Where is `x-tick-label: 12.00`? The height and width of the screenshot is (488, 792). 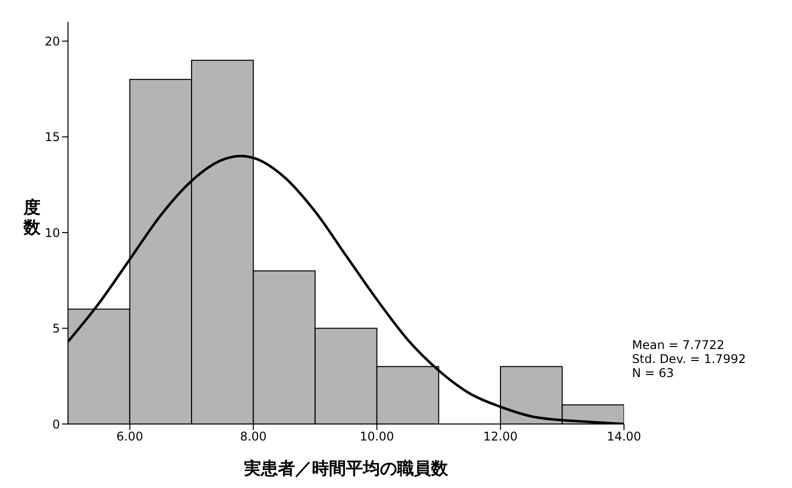
x-tick-label: 12.00 is located at coordinates (500, 437).